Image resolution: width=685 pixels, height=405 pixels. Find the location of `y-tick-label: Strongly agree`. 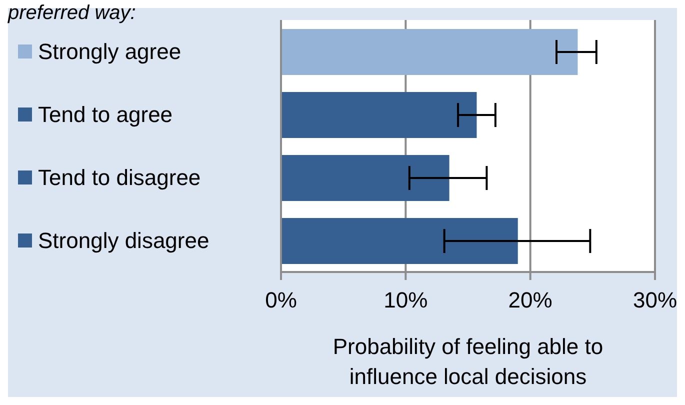

y-tick-label: Strongly agree is located at coordinates (110, 51).